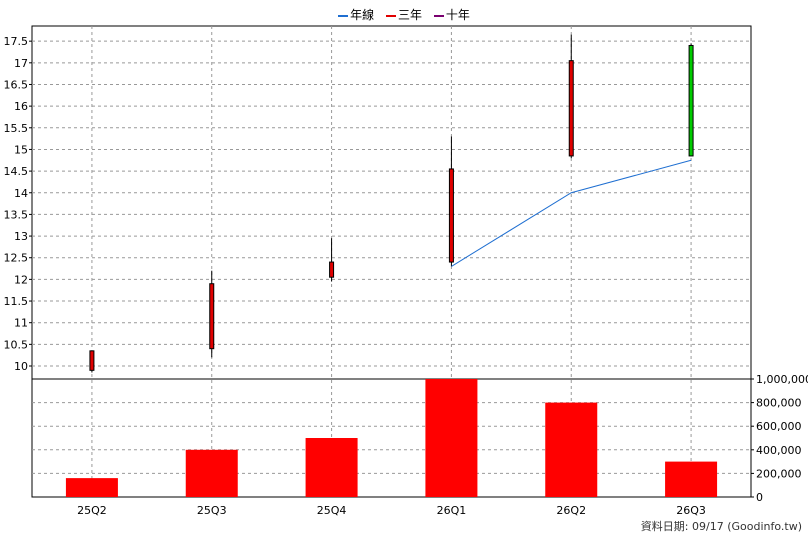 Image resolution: width=808 pixels, height=540 pixels. I want to click on price-tick-label: 11.5, so click(16, 301).